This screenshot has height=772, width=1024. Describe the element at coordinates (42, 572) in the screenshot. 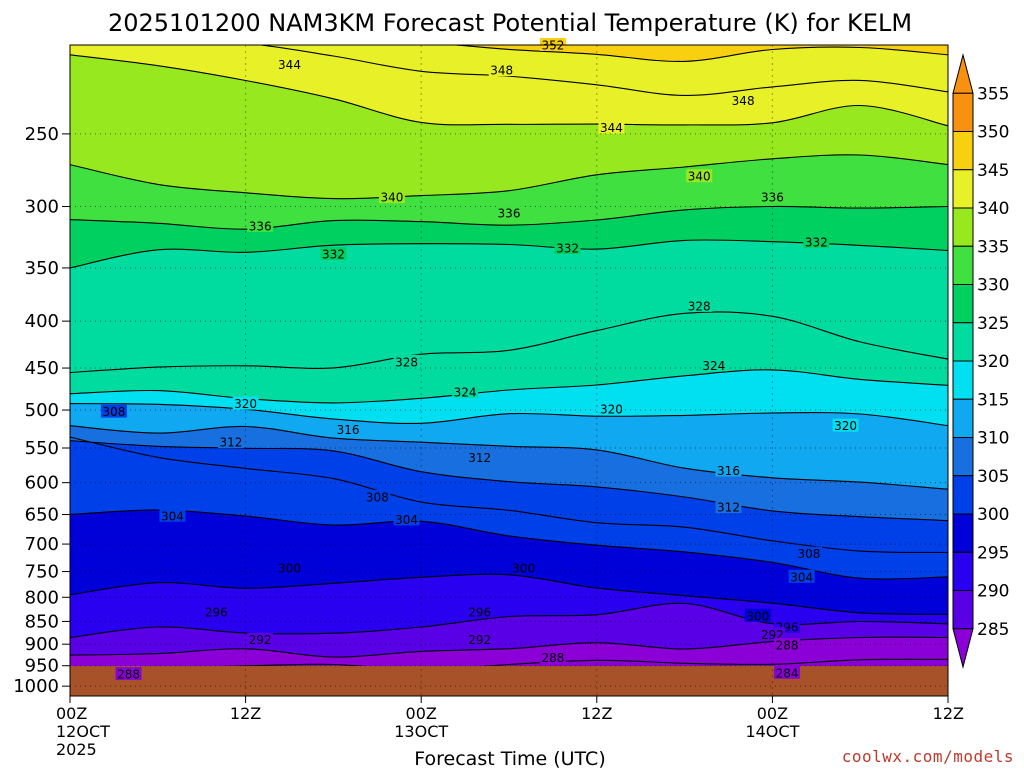

I see `y-tick-label: 750` at that location.